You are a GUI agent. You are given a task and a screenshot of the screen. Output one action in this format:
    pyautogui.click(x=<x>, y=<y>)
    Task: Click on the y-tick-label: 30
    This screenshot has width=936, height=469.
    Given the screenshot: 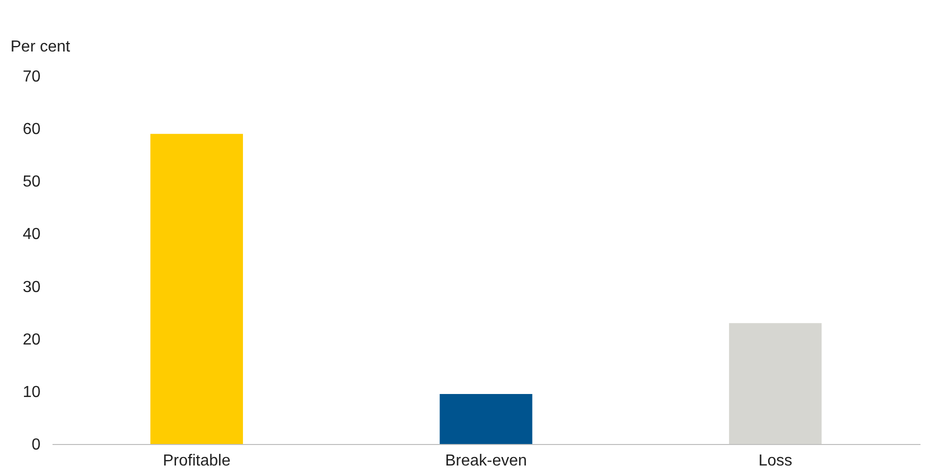 What is the action you would take?
    pyautogui.click(x=31, y=287)
    